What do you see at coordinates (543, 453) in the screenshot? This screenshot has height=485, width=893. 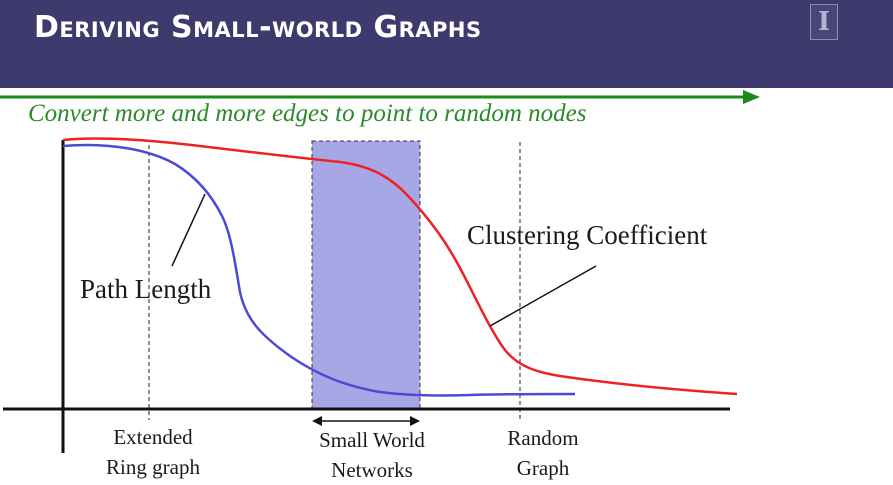 I see `random-graph-label: Random Graph` at bounding box center [543, 453].